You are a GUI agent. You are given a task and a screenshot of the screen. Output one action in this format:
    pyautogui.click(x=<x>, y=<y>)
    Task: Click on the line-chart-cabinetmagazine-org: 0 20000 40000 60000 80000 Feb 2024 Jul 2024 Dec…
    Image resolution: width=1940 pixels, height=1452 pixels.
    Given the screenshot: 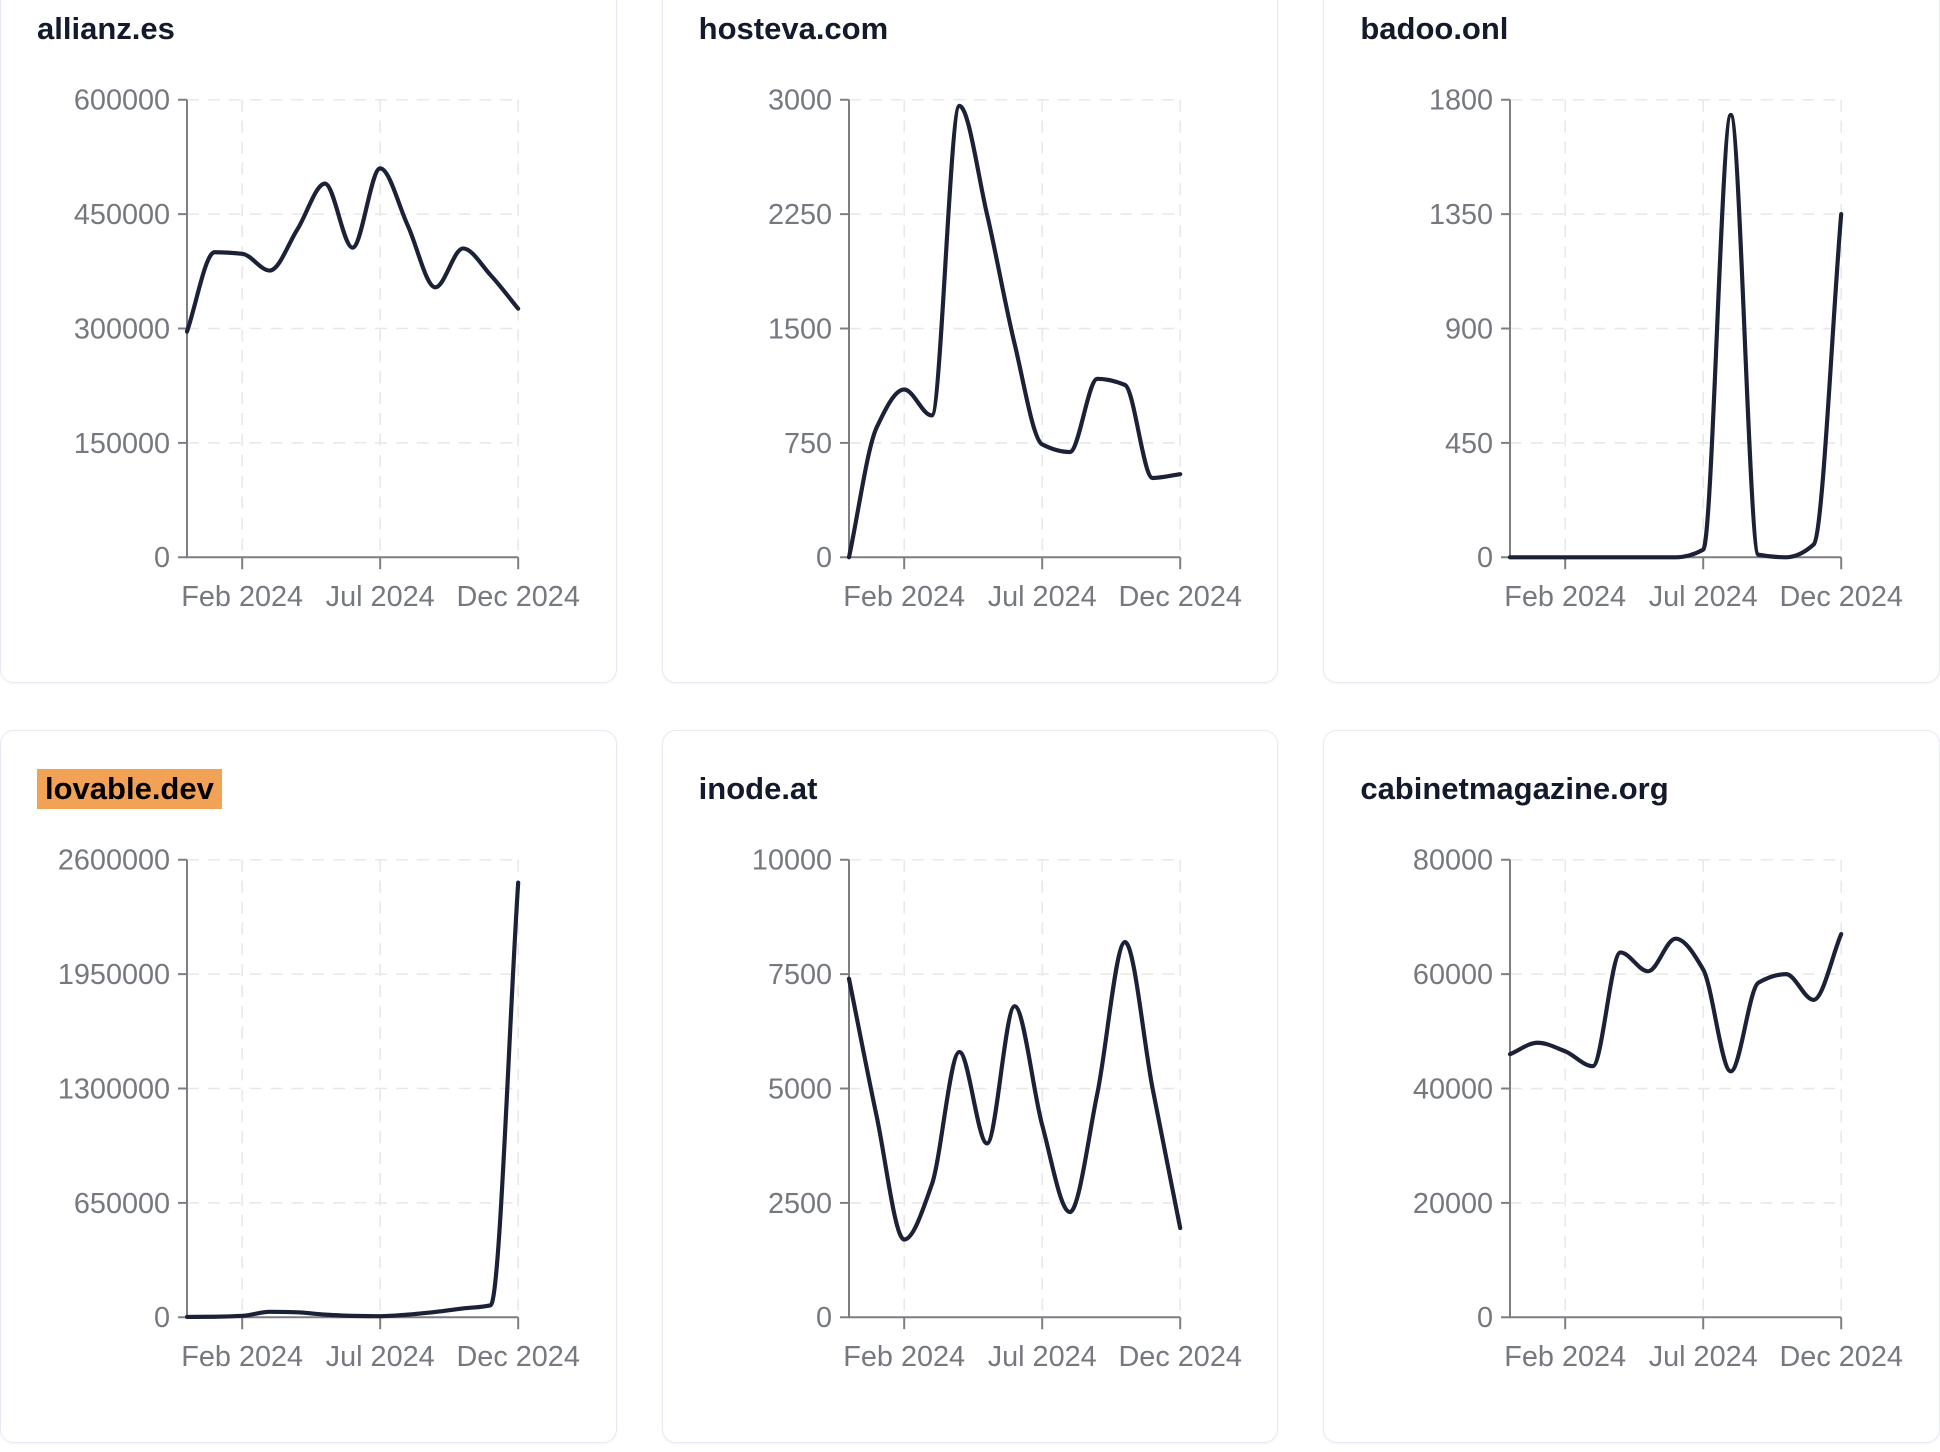 What is the action you would take?
    pyautogui.click(x=1658, y=1109)
    